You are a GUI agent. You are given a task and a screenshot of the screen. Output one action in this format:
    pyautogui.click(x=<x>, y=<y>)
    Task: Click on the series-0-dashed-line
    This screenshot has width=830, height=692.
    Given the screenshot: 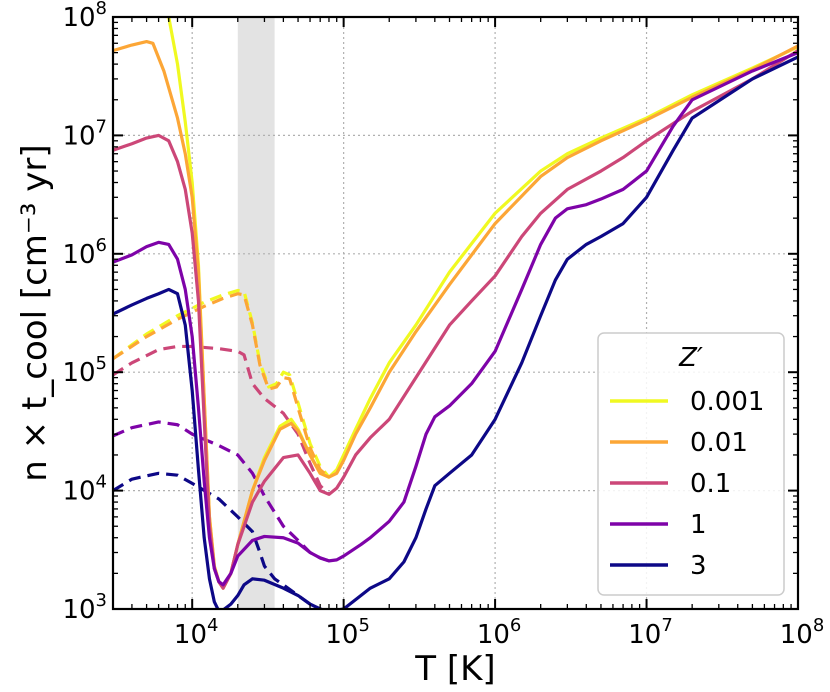 What is the action you would take?
    pyautogui.click(x=222, y=383)
    